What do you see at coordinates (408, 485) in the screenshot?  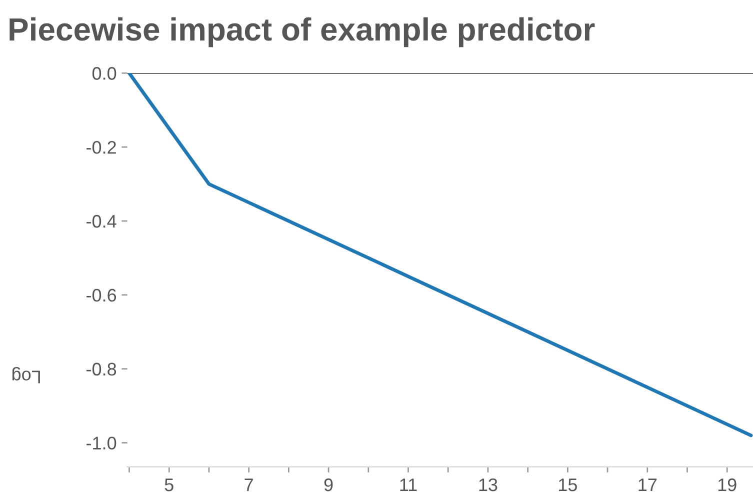 I see `x-tick-label: 11` at bounding box center [408, 485].